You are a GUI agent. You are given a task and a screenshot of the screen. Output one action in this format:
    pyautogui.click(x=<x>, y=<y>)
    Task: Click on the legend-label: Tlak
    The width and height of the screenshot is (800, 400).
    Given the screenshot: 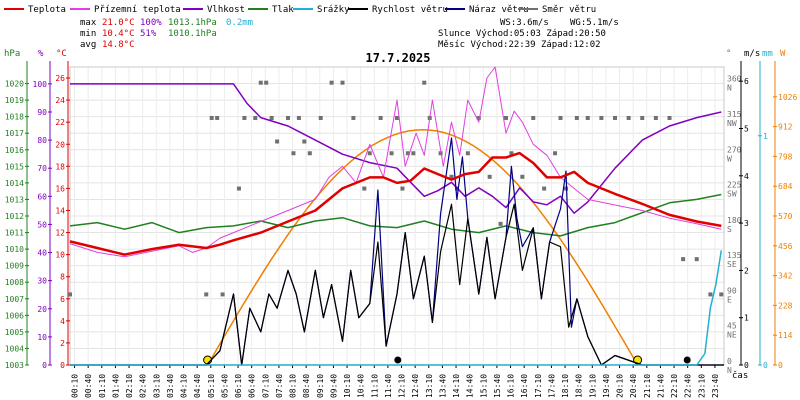 What is the action you would take?
    pyautogui.click(x=283, y=10)
    